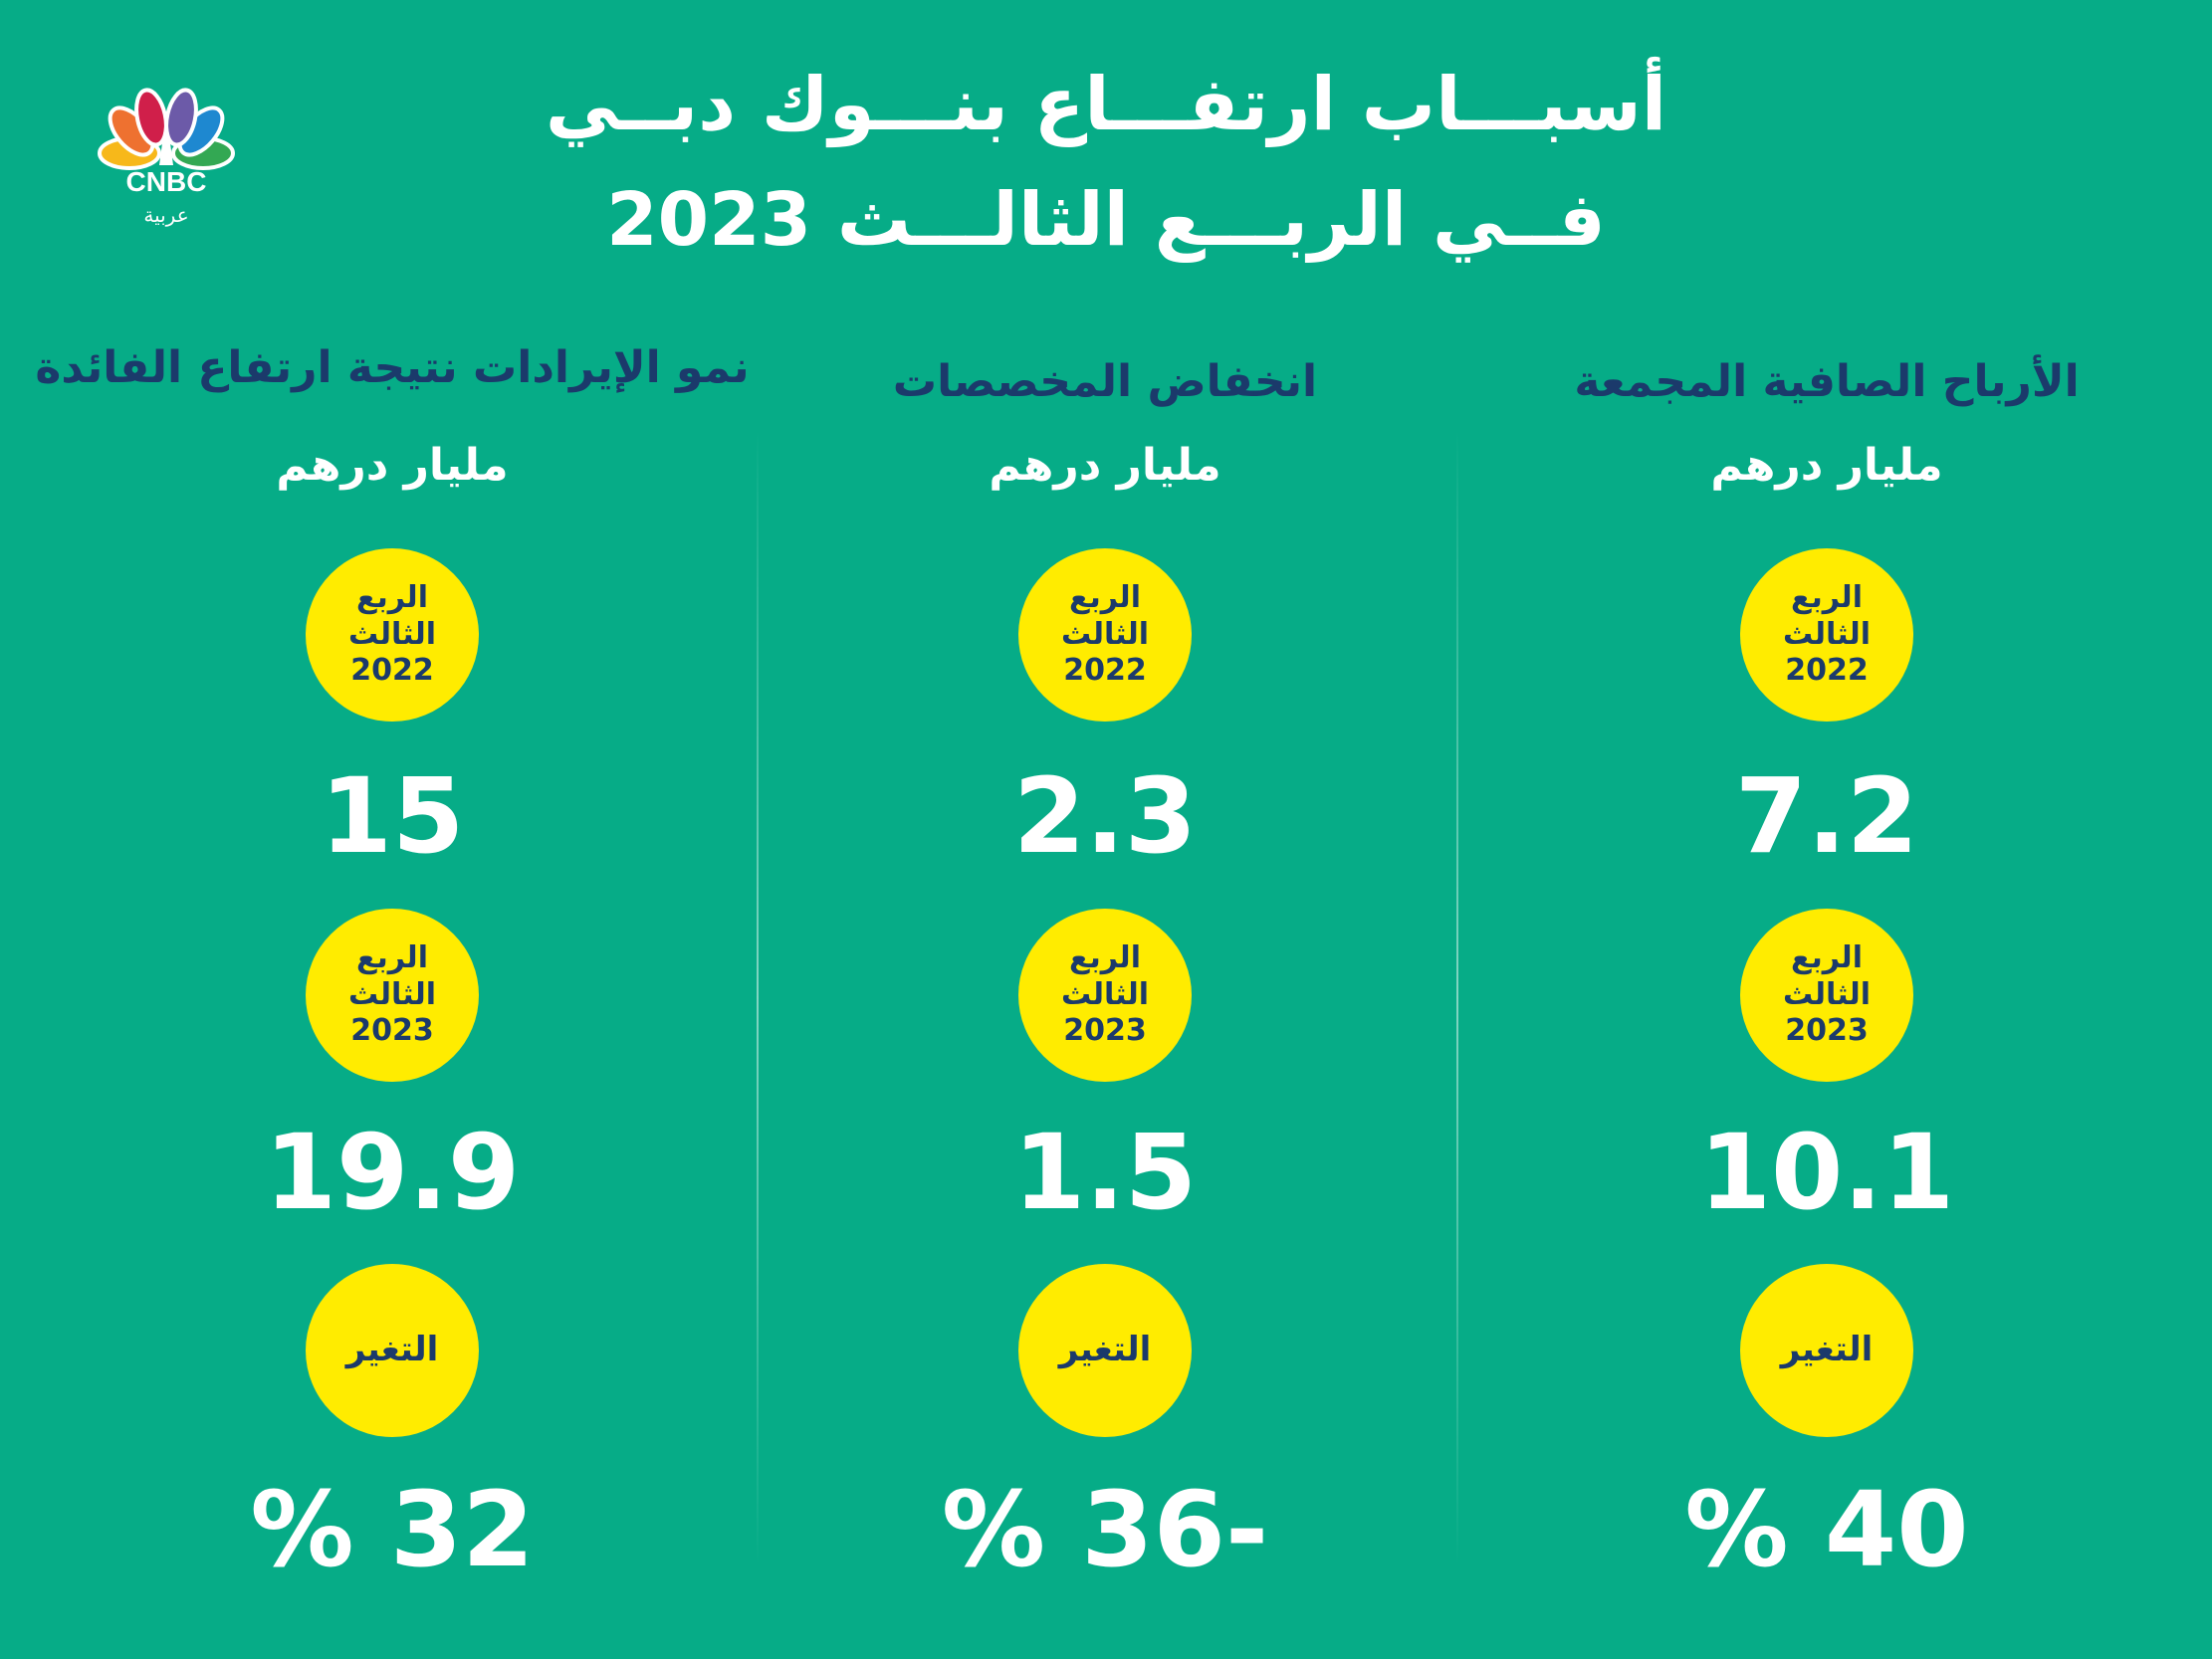 Image resolution: width=2212 pixels, height=1659 pixels. What do you see at coordinates (1105, 816) in the screenshot?
I see `value-prev: 2.3` at bounding box center [1105, 816].